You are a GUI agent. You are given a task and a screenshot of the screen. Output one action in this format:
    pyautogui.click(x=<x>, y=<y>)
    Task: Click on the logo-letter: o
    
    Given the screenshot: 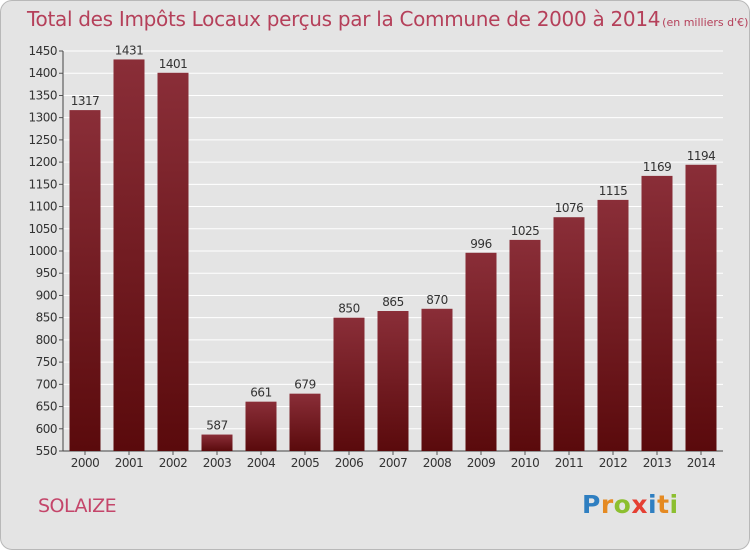 What is the action you would take?
    pyautogui.click(x=622, y=504)
    